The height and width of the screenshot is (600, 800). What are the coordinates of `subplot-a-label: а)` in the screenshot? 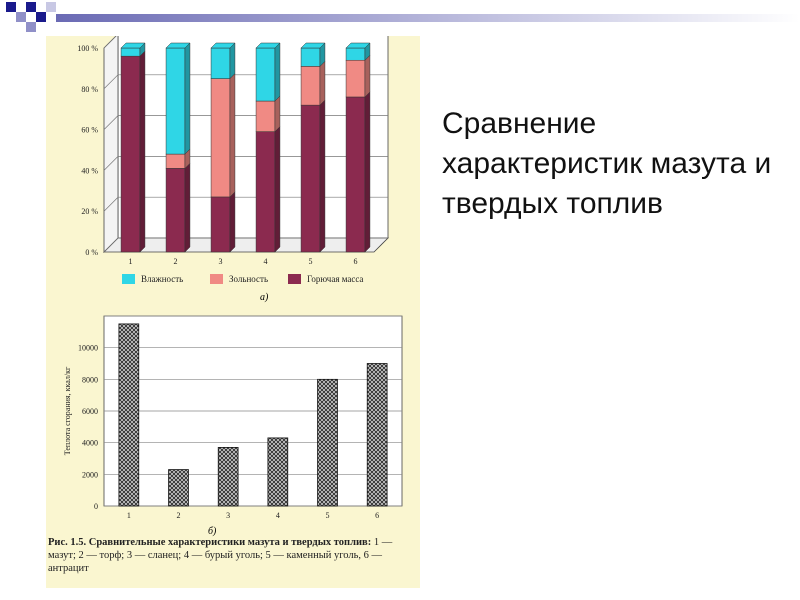 It's located at (264, 297).